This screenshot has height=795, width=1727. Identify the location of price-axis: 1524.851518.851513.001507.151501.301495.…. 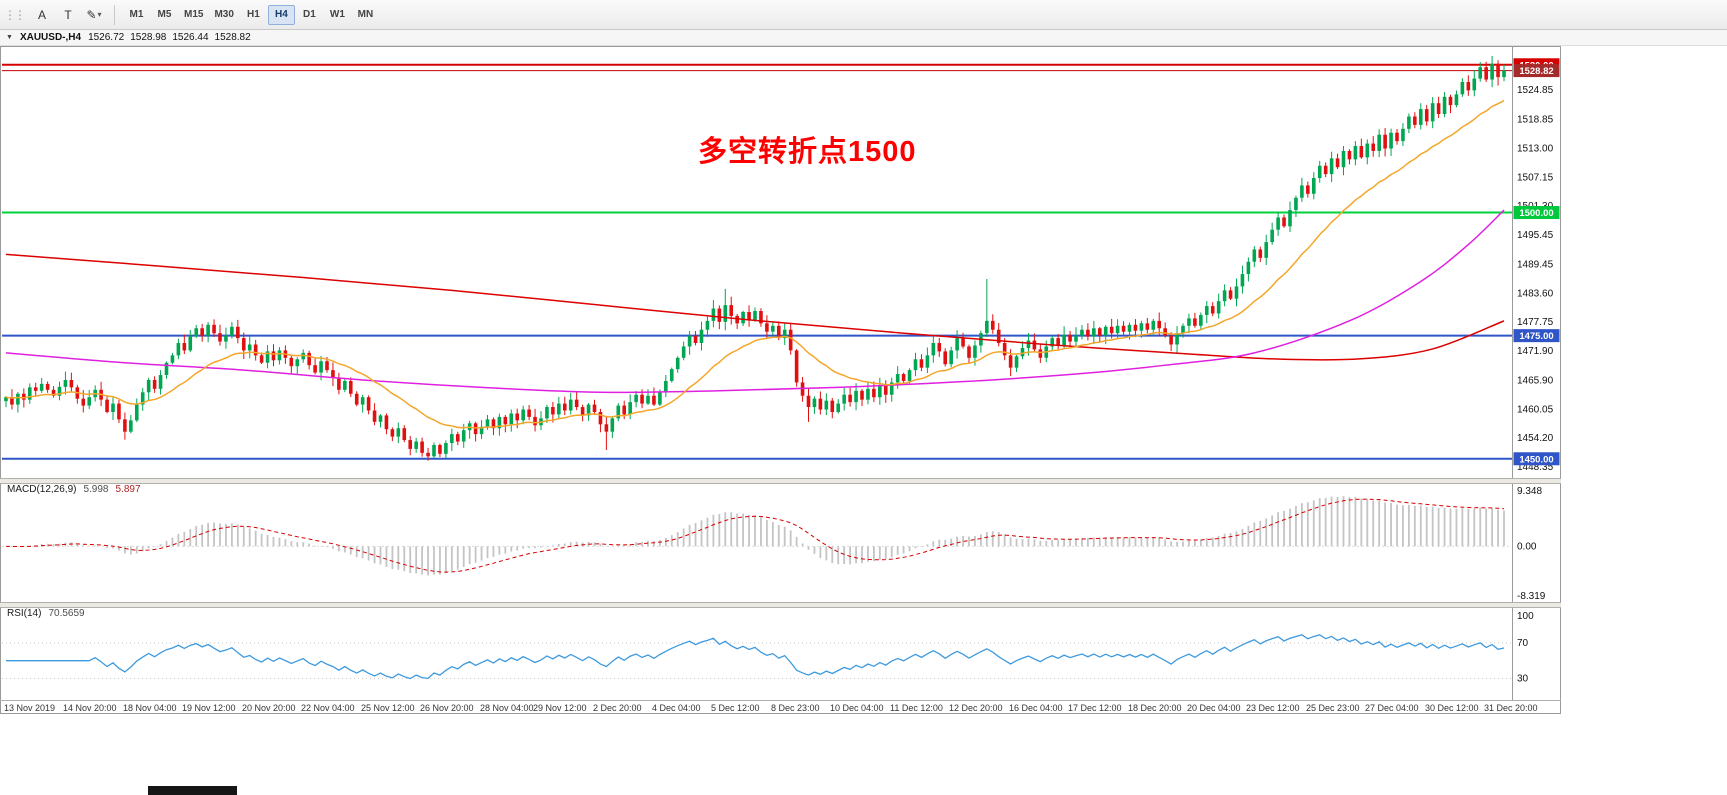
(1536, 265).